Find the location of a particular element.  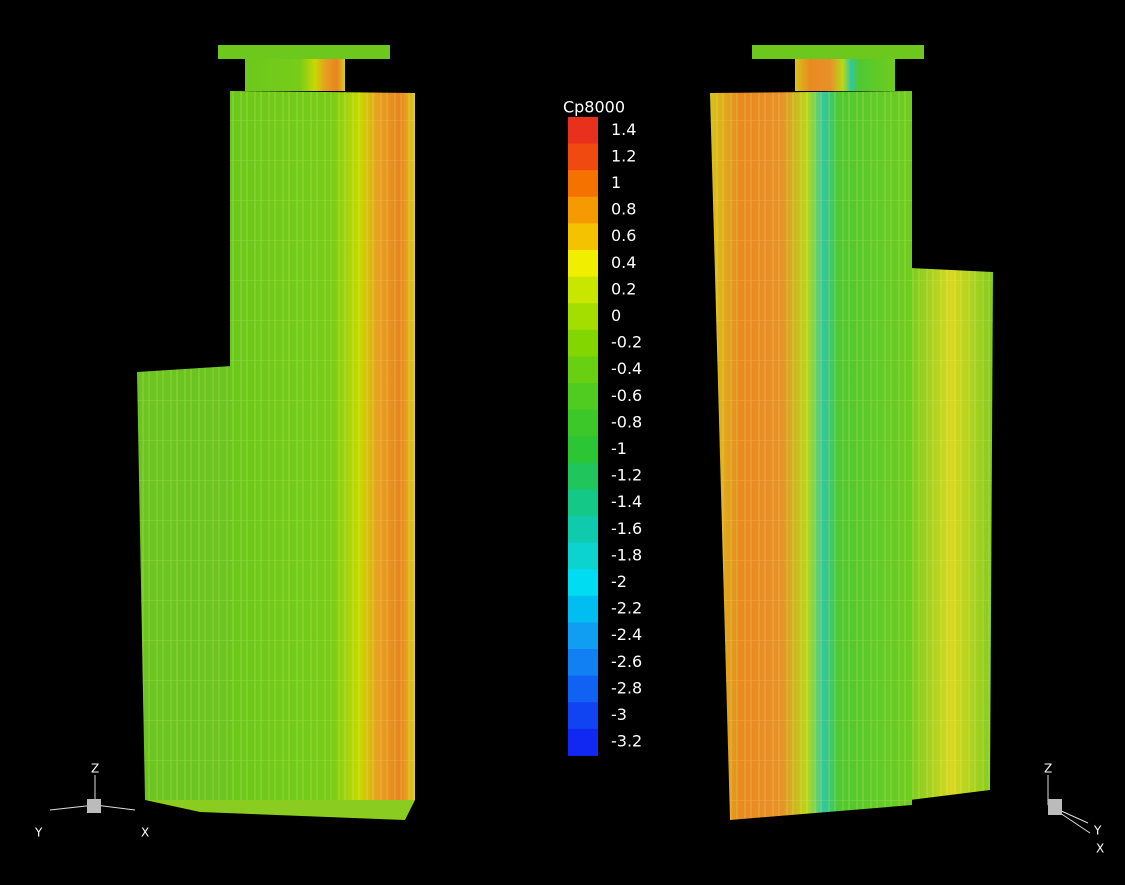

legend-label: 0.6 is located at coordinates (623, 235).